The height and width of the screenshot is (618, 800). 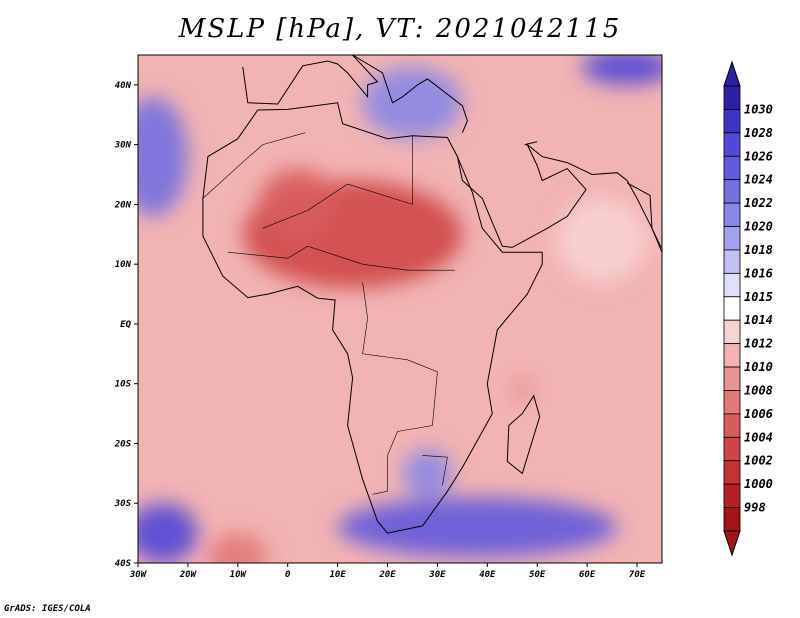 I want to click on field-cyclone-low, so click(x=522, y=389).